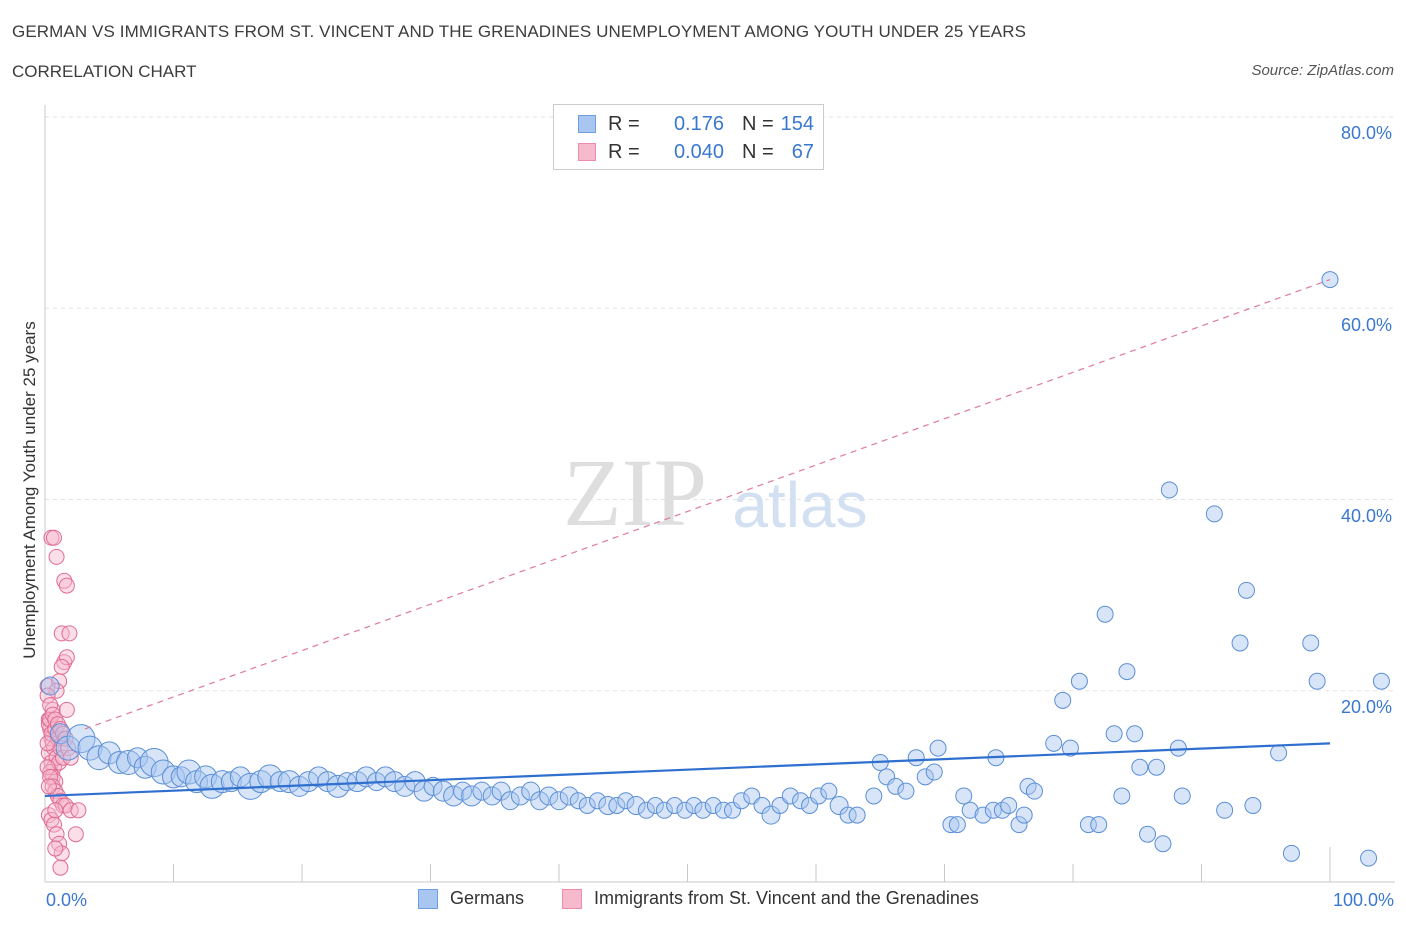  What do you see at coordinates (1322, 70) in the screenshot?
I see `source-label: Source: ZipAtlas.com` at bounding box center [1322, 70].